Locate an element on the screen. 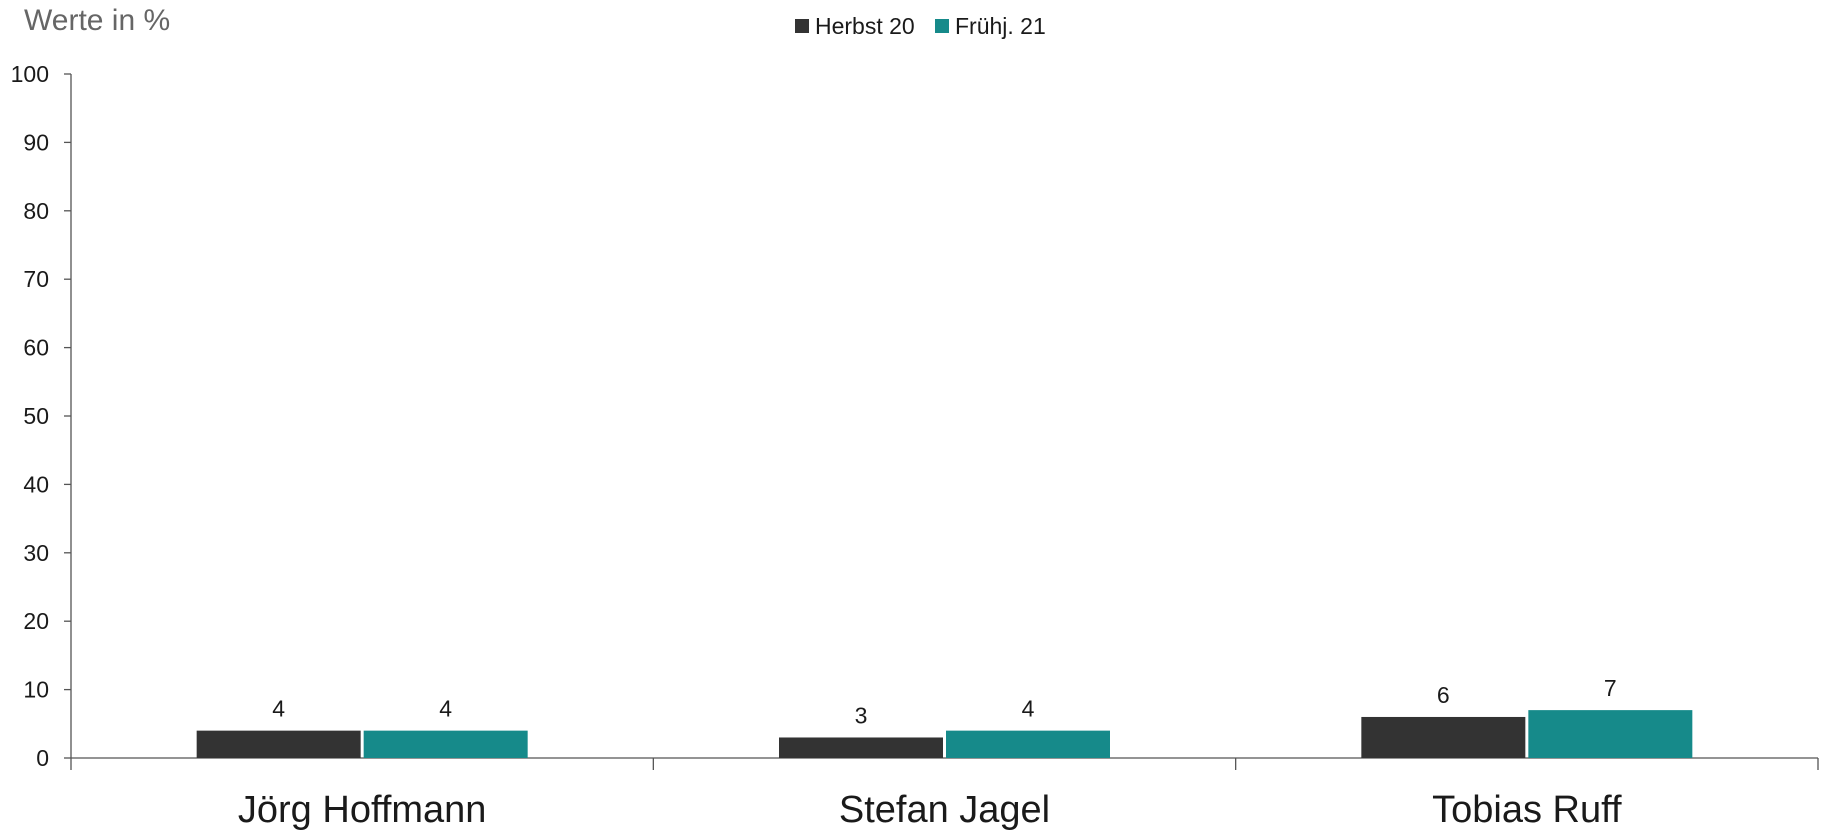 The image size is (1825, 832). data-label: 6 is located at coordinates (1443, 695).